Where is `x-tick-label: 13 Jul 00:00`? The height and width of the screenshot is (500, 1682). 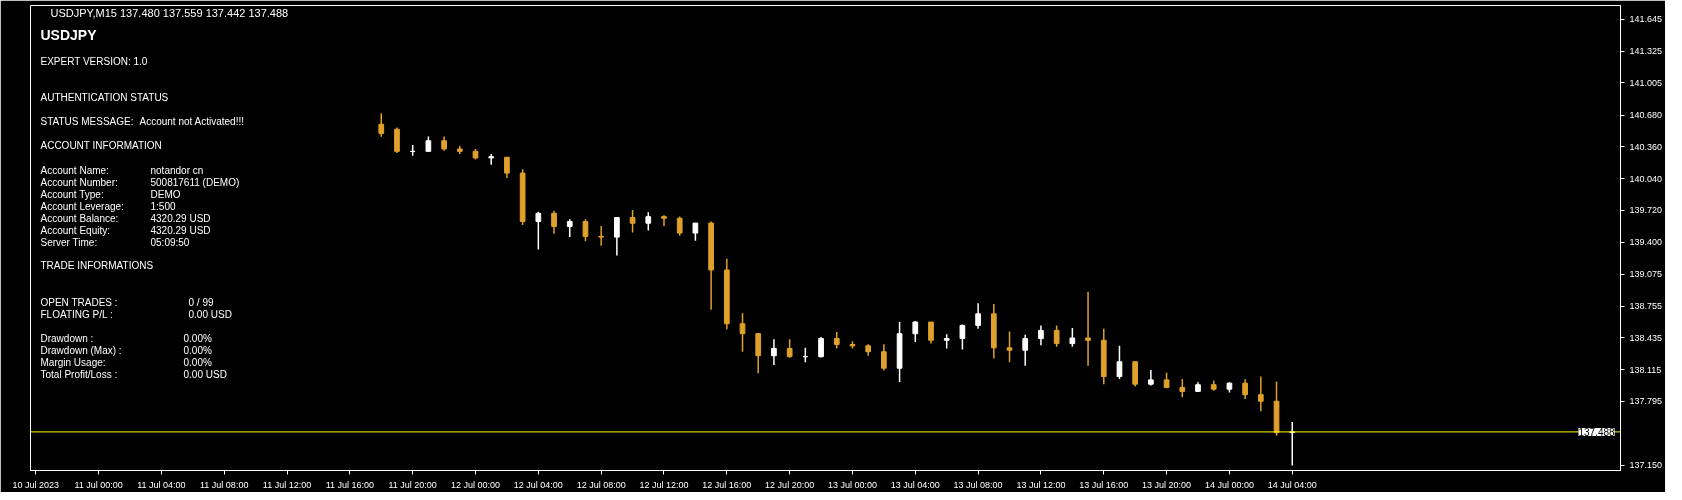 x-tick-label: 13 Jul 00:00 is located at coordinates (852, 484).